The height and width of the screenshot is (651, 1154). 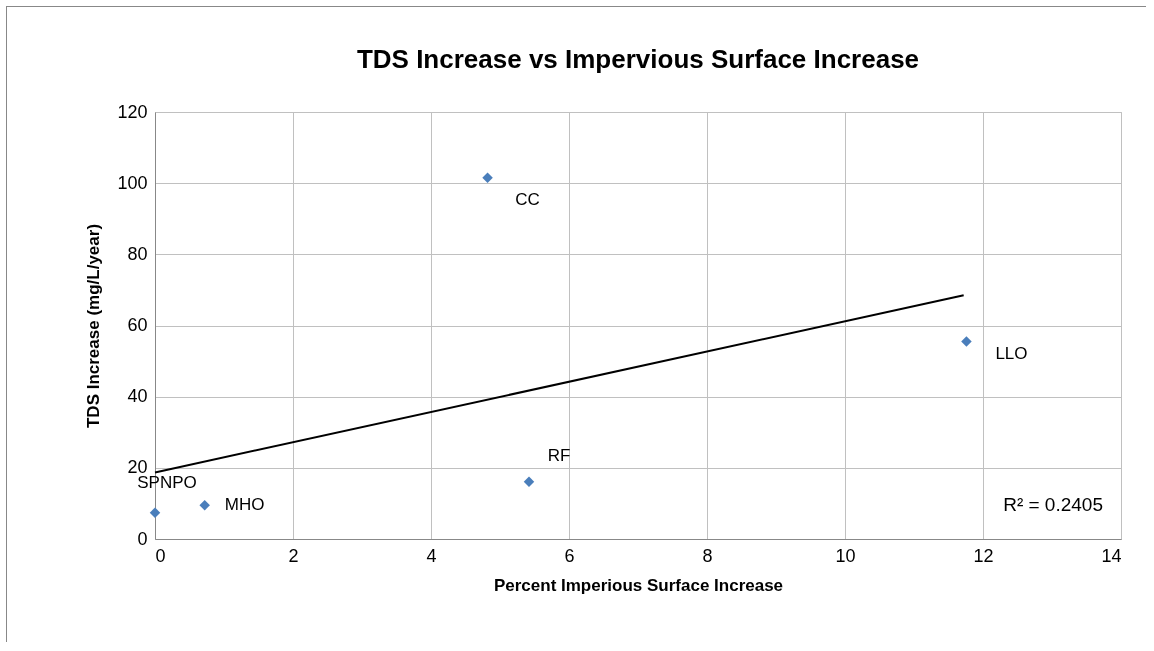 What do you see at coordinates (527, 199) in the screenshot?
I see `annotation: CC` at bounding box center [527, 199].